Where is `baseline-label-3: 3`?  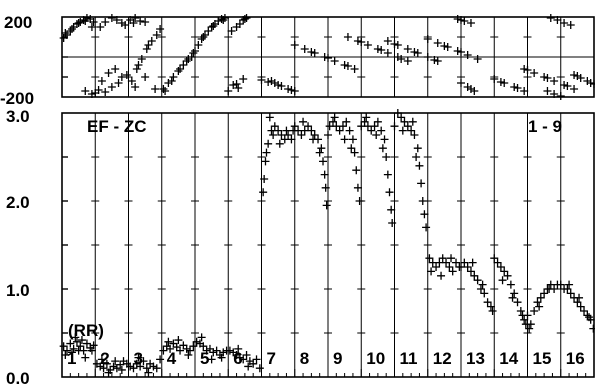 baseline-label-3: 3 is located at coordinates (138, 358).